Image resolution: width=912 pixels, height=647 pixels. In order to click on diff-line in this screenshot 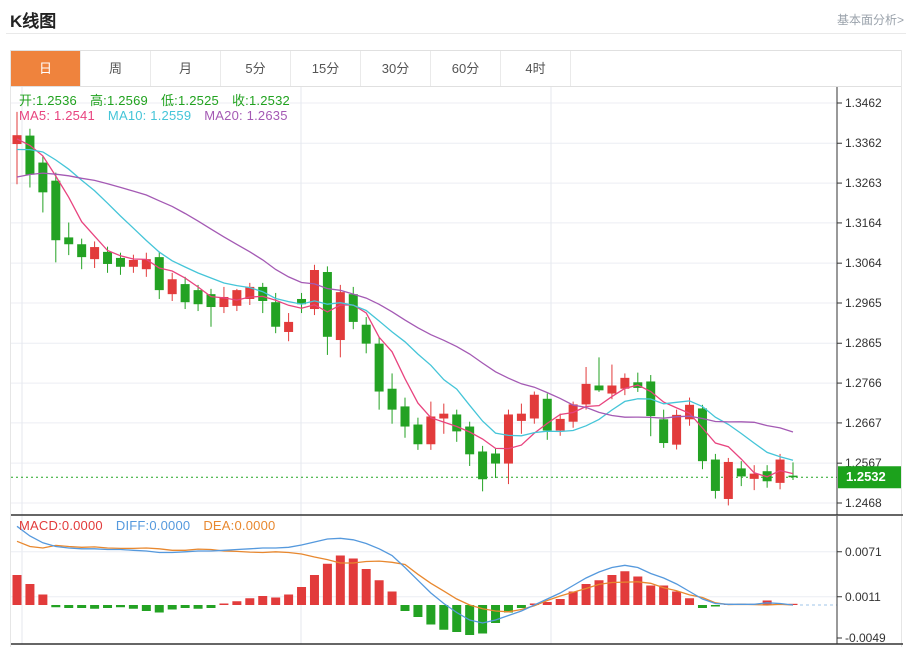, I will do `click(405, 574)`.